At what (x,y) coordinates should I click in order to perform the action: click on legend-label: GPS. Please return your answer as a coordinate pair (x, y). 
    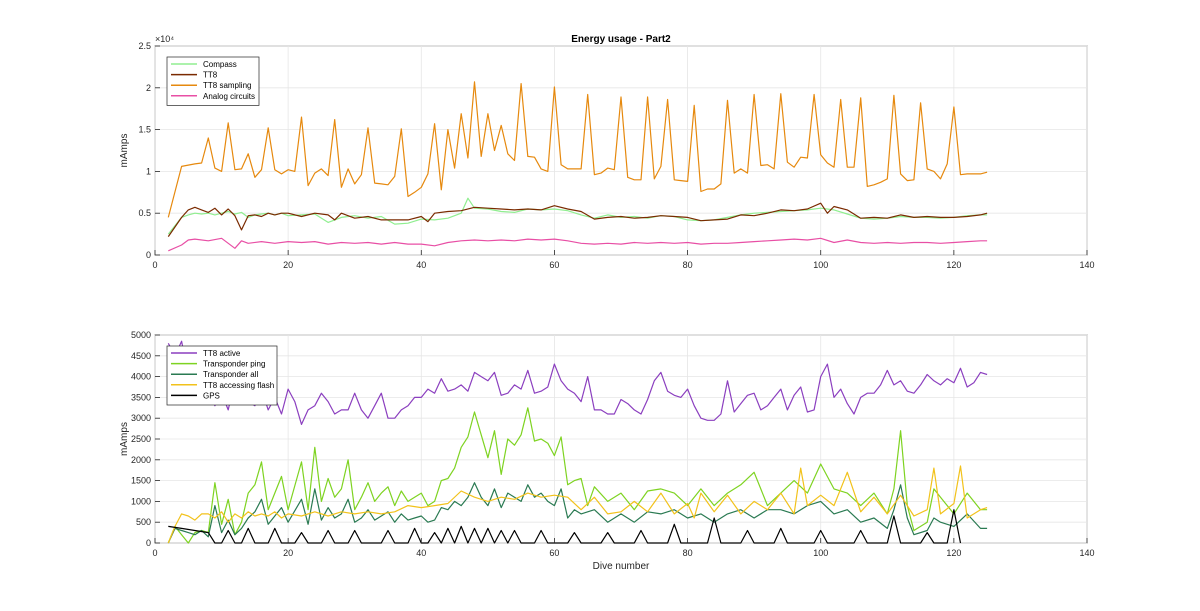
    Looking at the image, I should click on (211, 395).